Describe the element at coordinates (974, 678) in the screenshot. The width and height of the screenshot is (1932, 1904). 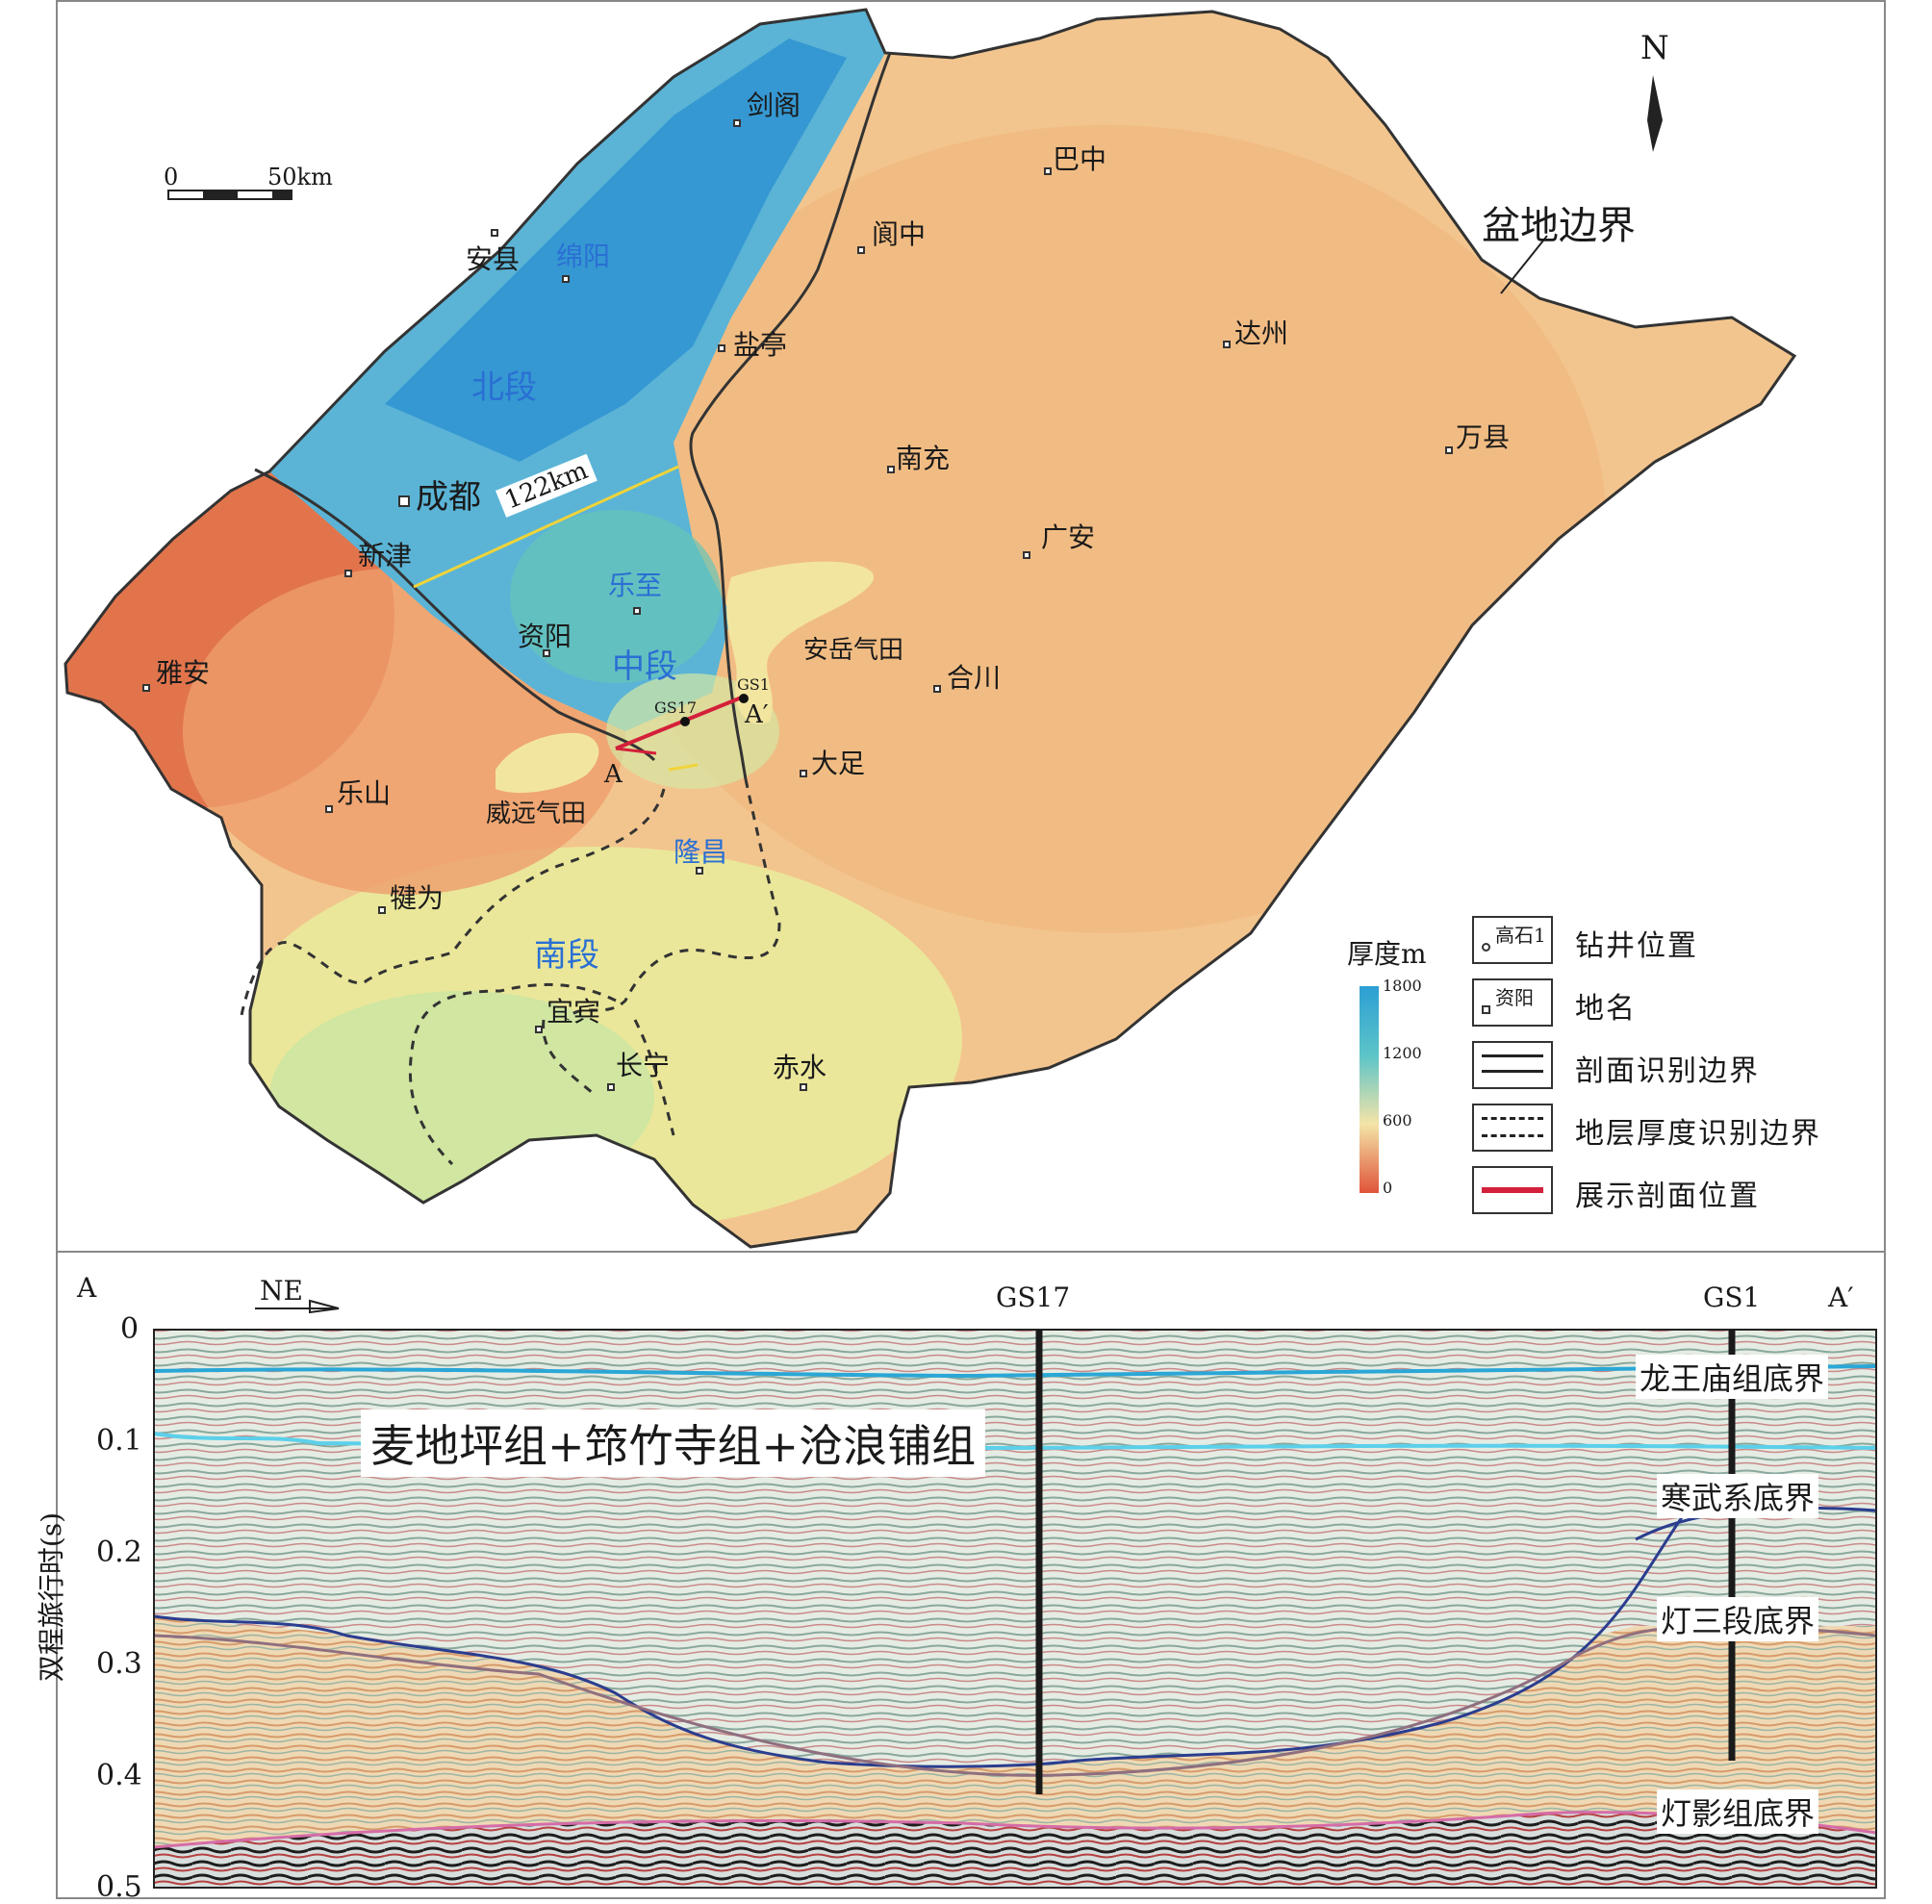
I see `city-label: 合川` at that location.